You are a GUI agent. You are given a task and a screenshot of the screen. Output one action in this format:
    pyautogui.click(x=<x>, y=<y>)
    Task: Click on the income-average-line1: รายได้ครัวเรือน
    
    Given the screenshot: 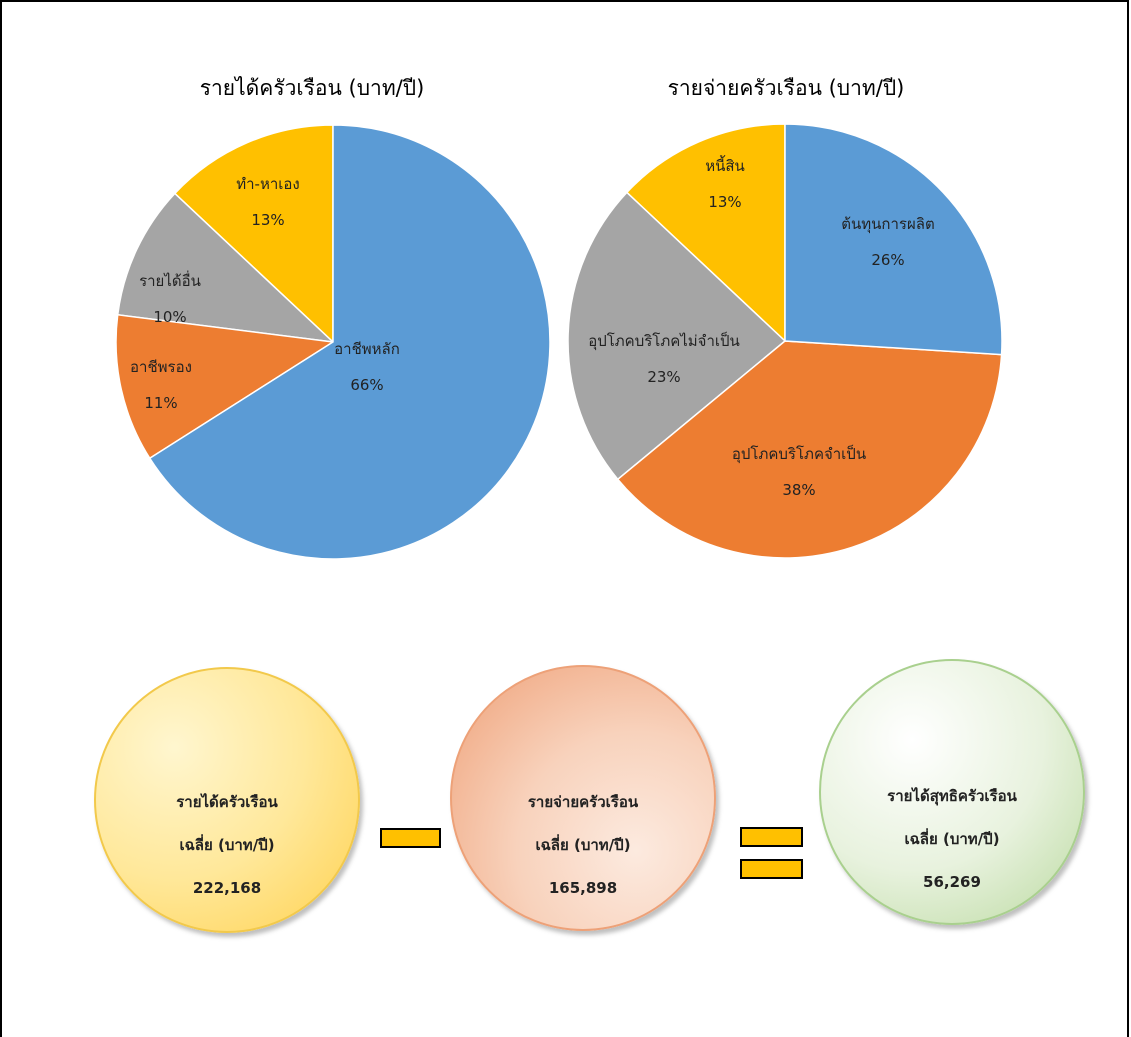 What is the action you would take?
    pyautogui.click(x=227, y=801)
    